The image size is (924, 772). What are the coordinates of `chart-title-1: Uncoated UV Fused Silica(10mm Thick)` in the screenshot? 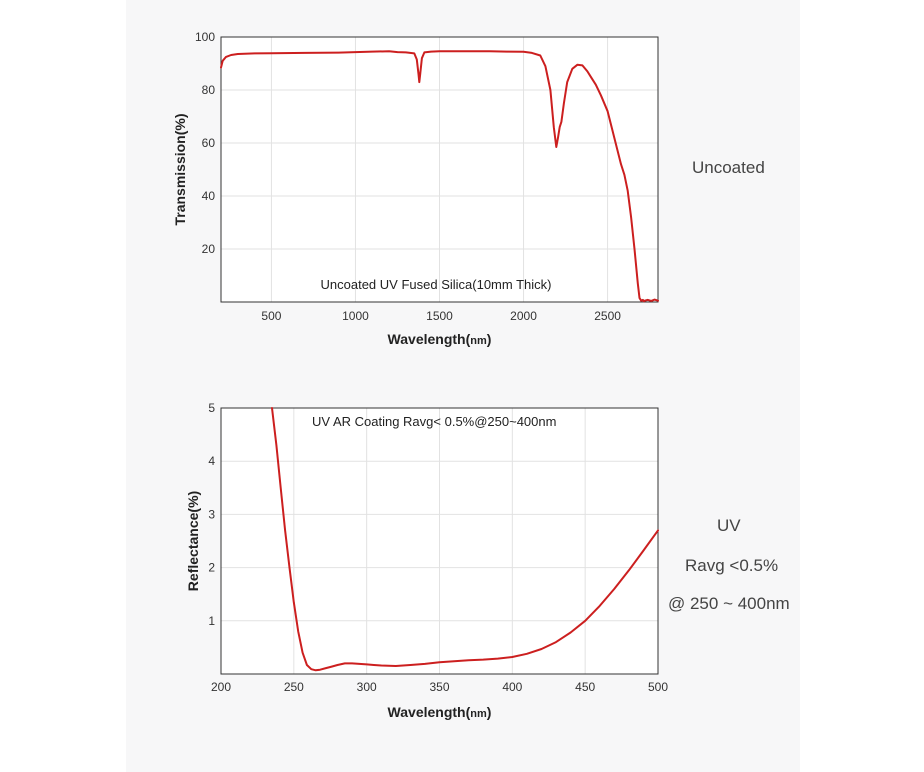 It's located at (436, 284).